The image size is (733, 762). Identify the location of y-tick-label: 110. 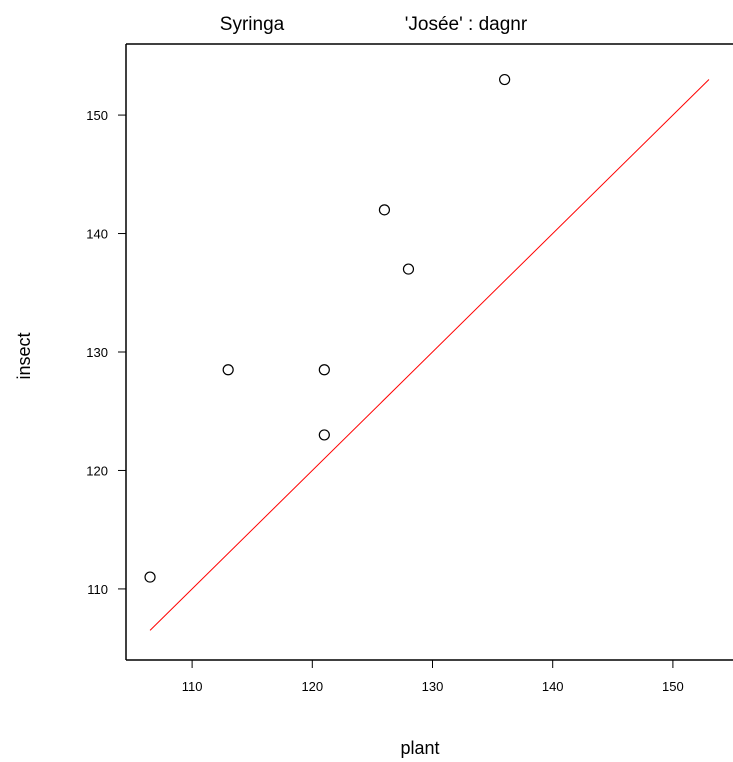
(97, 589).